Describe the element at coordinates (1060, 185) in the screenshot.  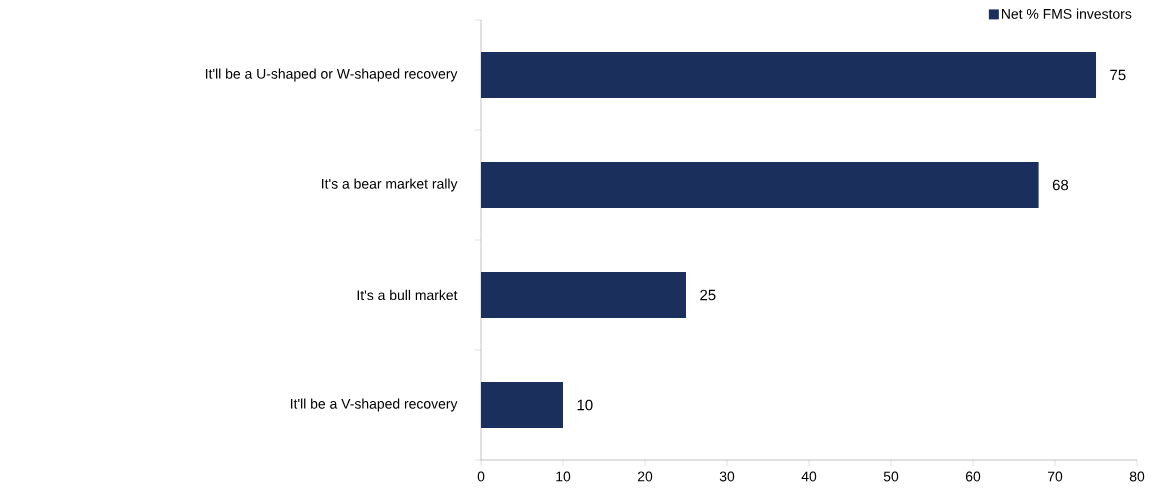
I see `data-label: 68` at that location.